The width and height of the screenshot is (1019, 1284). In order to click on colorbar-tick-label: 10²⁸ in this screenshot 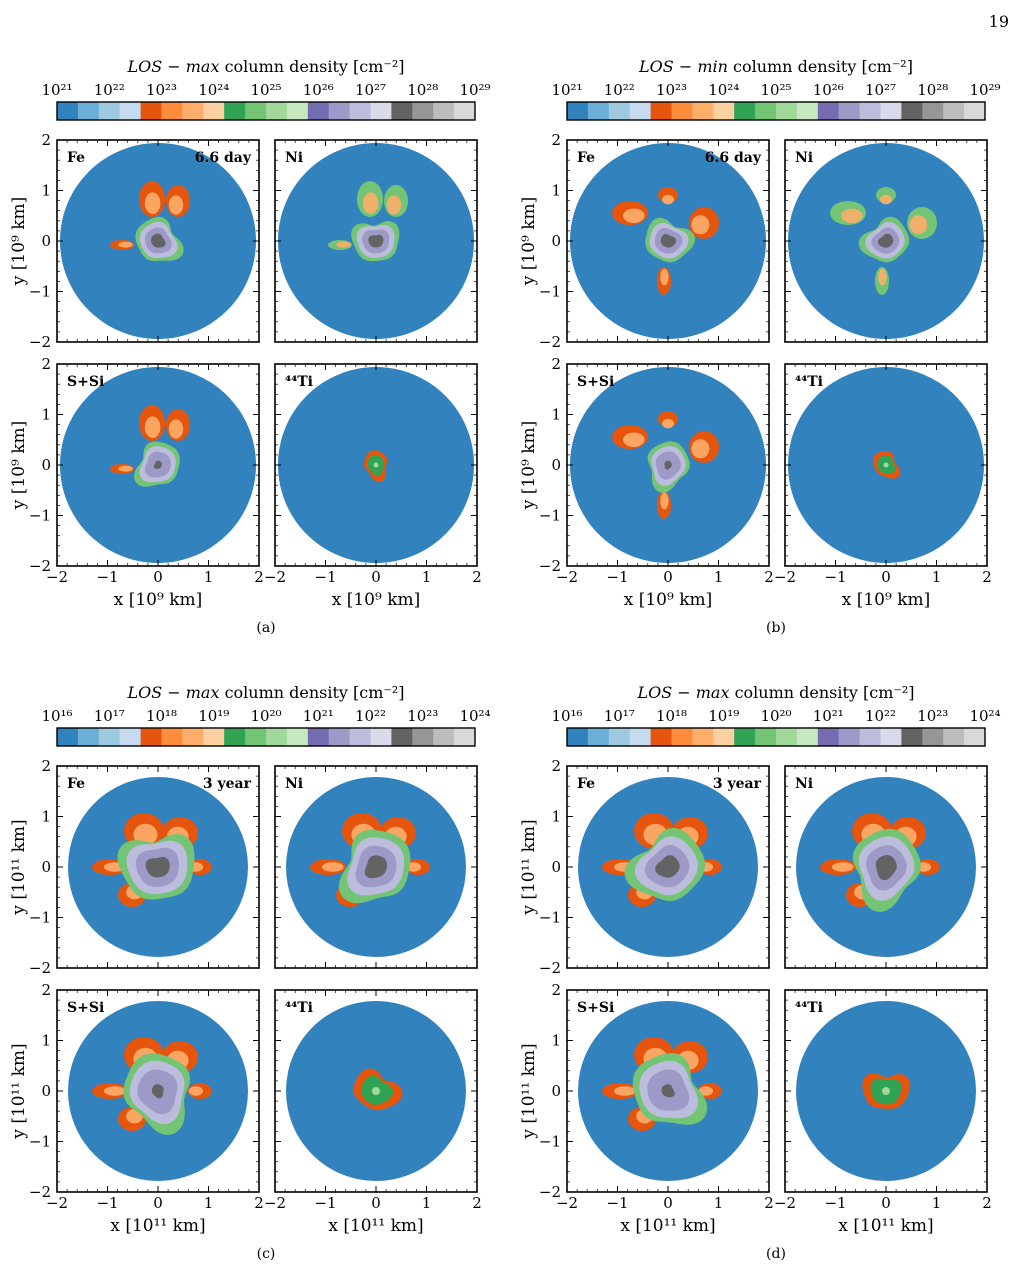, I will do `click(932, 90)`.